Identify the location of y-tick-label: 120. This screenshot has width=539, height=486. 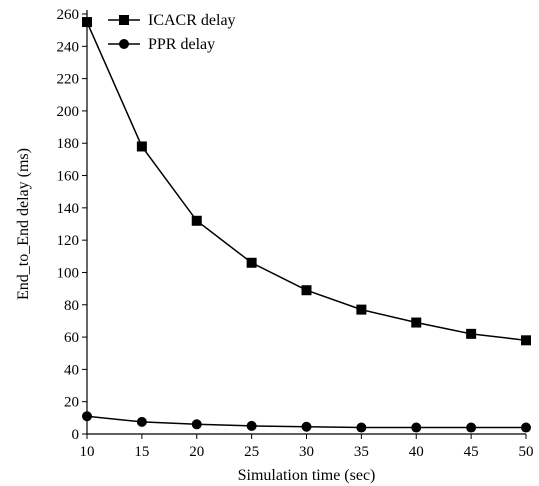
(68, 241).